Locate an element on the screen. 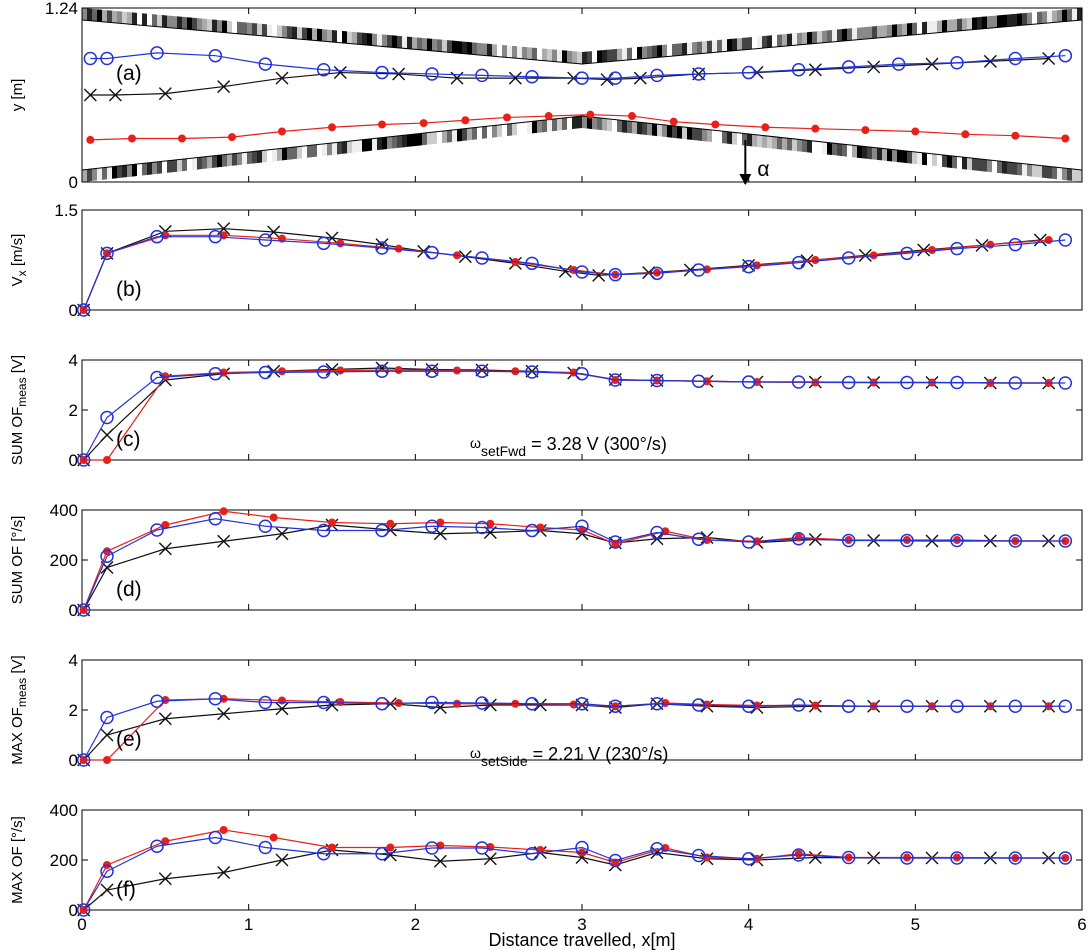 This screenshot has height=950, width=1088. x-axis-label: Distance travelled, x[m] is located at coordinates (581, 940).